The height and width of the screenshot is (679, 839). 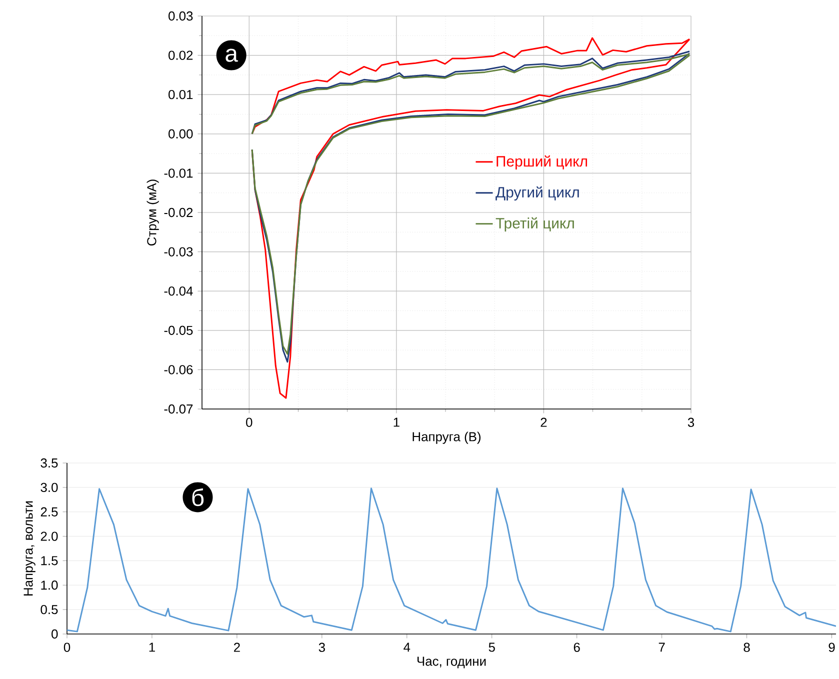 I want to click on y-tick-label: -0.05, so click(x=178, y=330).